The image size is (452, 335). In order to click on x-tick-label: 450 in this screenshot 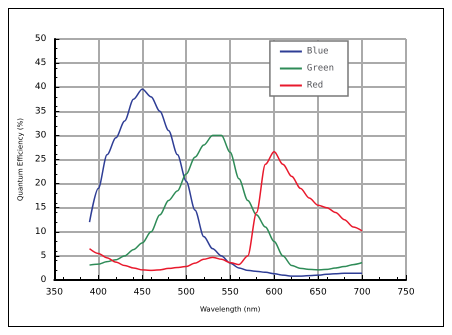, I will do `click(143, 293)`.